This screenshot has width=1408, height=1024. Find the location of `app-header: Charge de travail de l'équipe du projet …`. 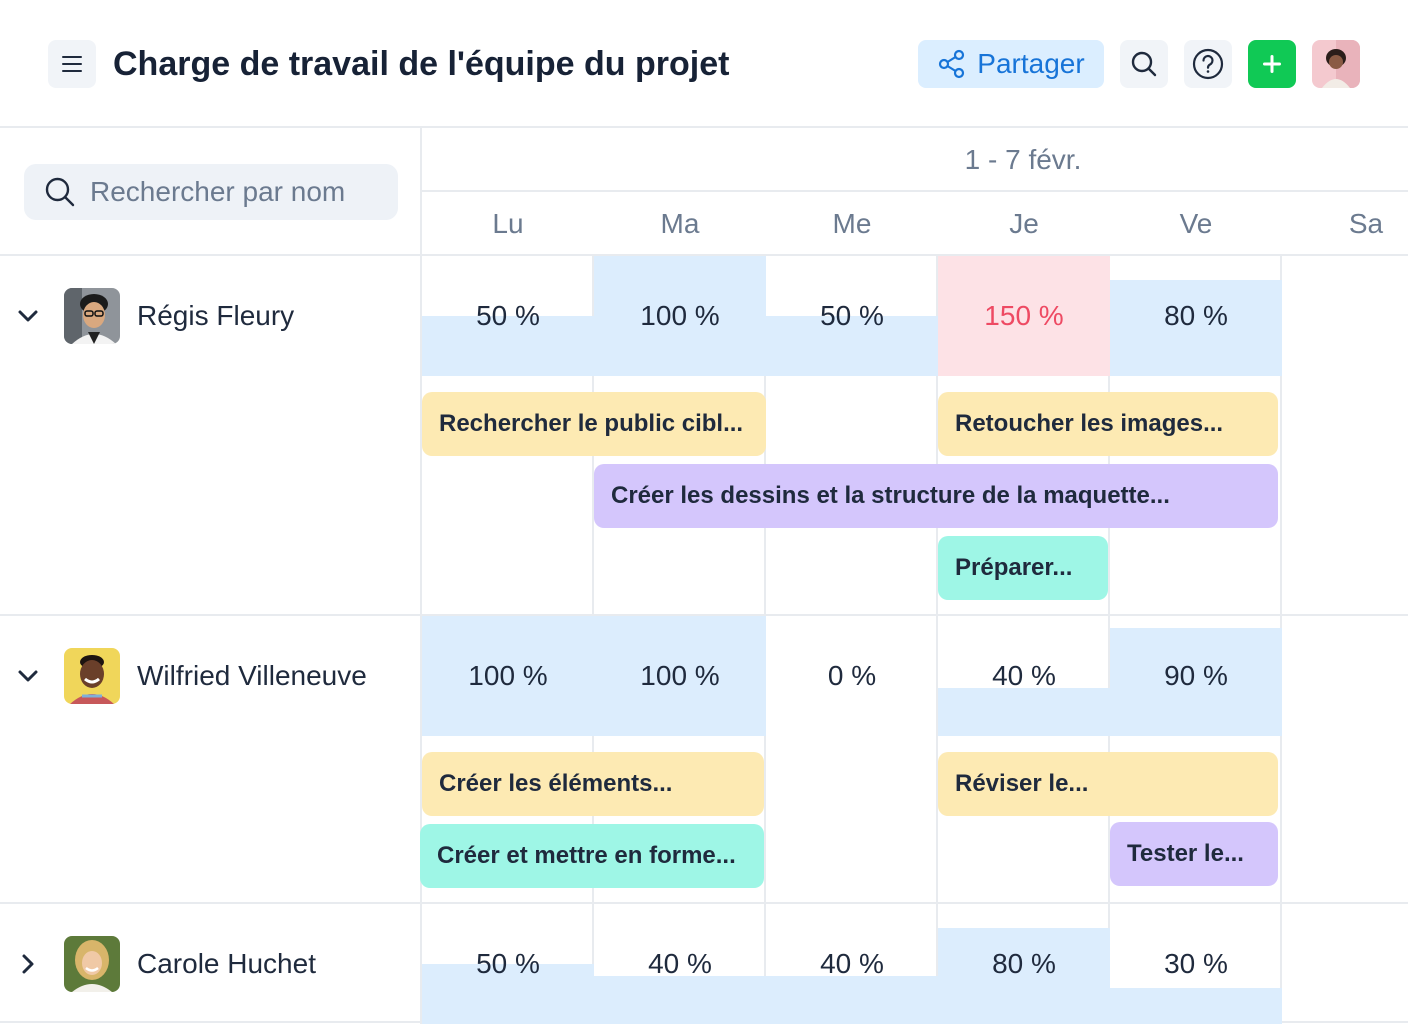

app-header: Charge de travail de l'équipe du projet … is located at coordinates (704, 64).